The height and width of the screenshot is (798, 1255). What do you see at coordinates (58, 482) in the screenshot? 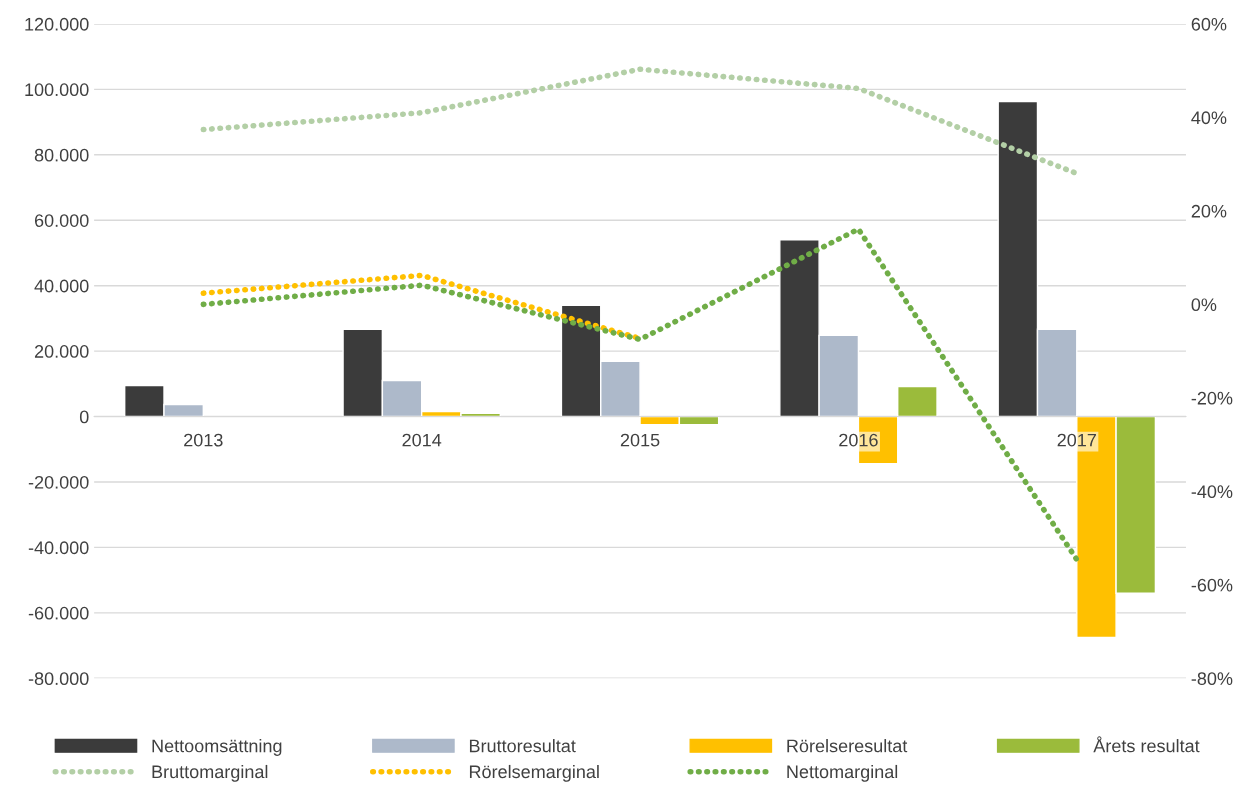
I see `y-tick-label: -20.000` at bounding box center [58, 482].